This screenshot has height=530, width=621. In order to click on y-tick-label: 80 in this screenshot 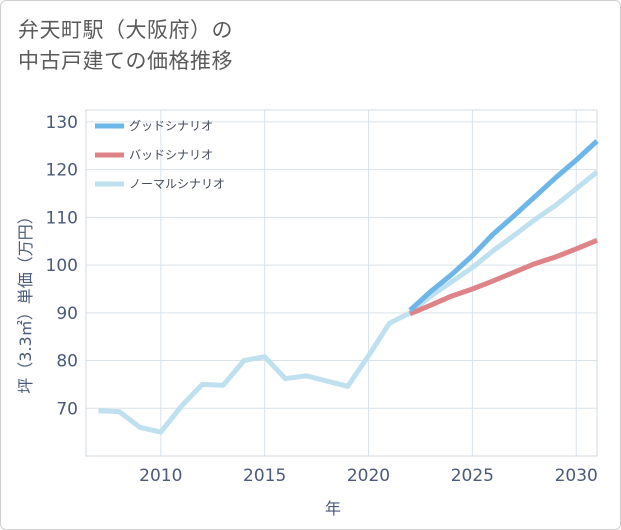, I will do `click(67, 362)`.